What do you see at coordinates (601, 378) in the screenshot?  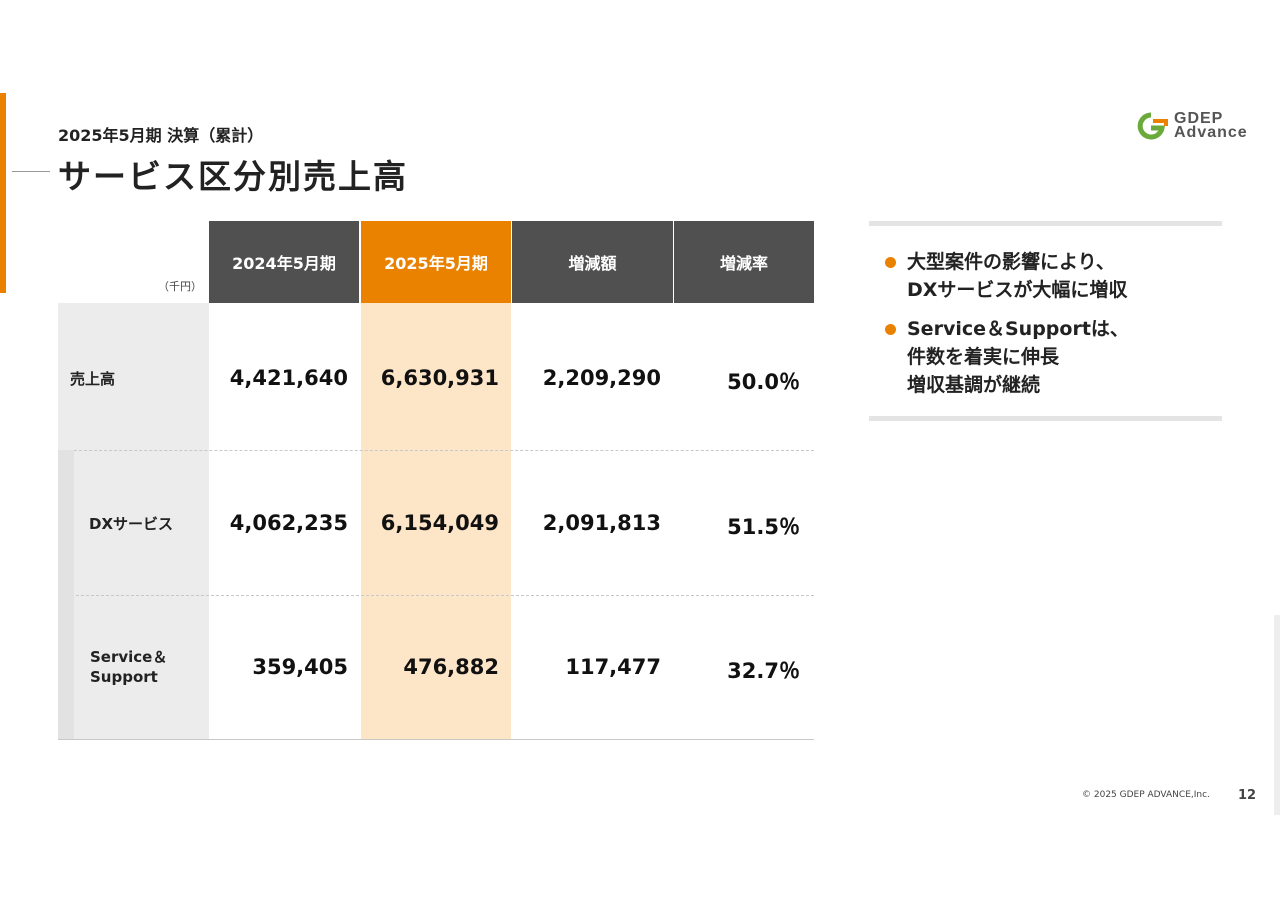 I see `table-cell: 2,209,290` at bounding box center [601, 378].